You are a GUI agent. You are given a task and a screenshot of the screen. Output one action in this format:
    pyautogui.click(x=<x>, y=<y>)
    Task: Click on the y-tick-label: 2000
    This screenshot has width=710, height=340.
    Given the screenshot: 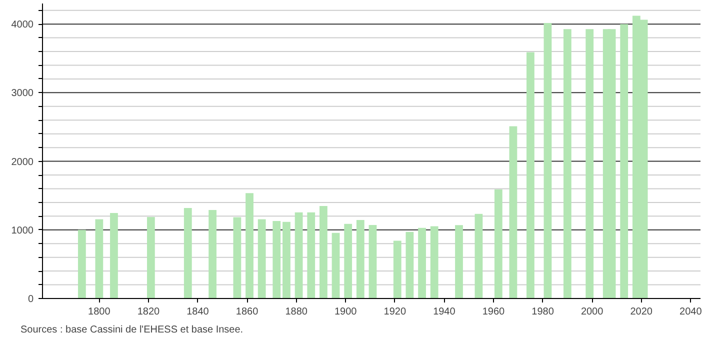 What is the action you would take?
    pyautogui.click(x=22, y=162)
    